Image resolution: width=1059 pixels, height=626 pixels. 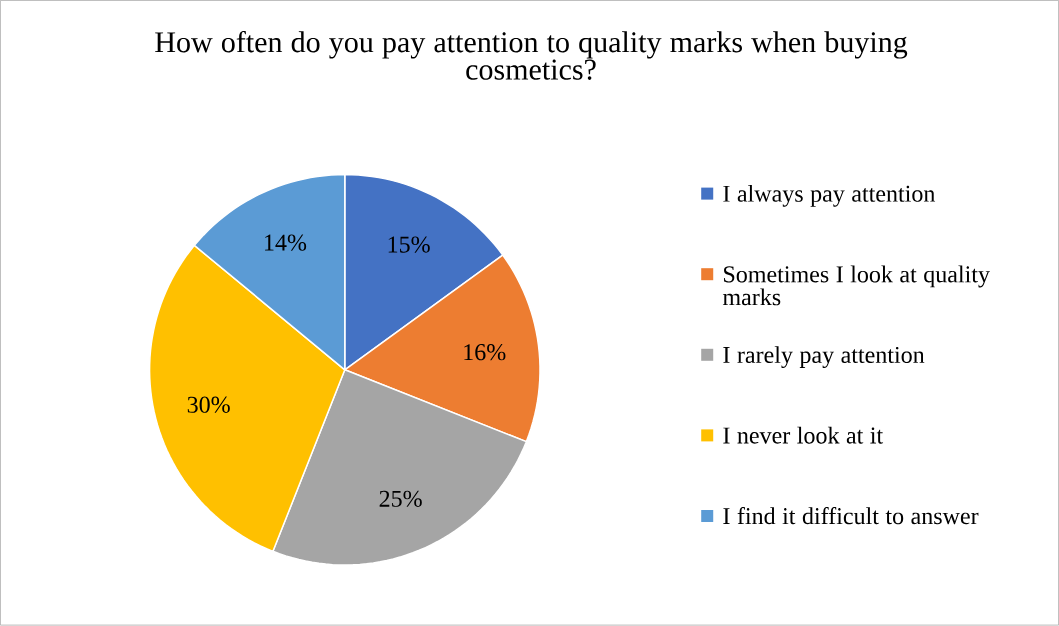 What do you see at coordinates (851, 516) in the screenshot?
I see `legend-label: I find it difficult to answer` at bounding box center [851, 516].